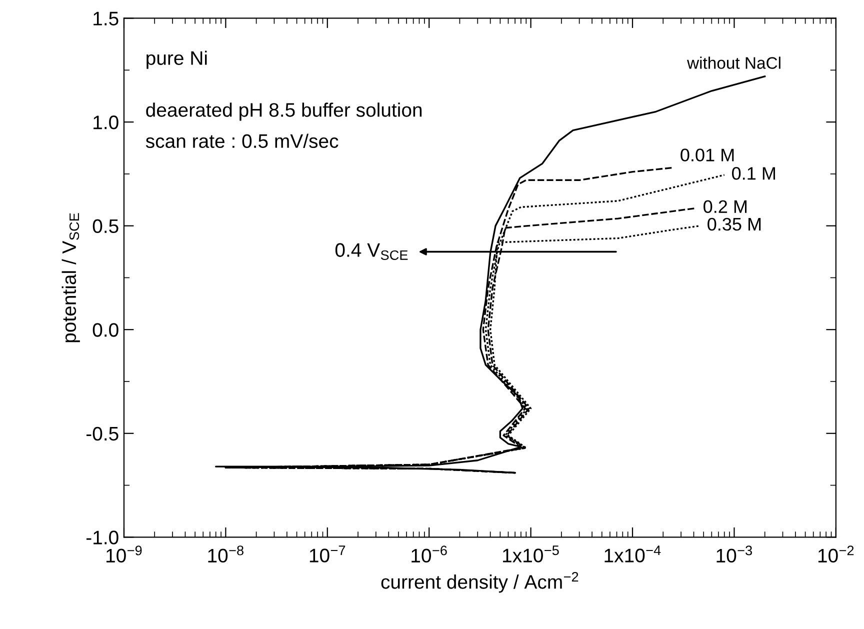 This screenshot has width=864, height=629. Describe the element at coordinates (725, 207) in the screenshot. I see `series-label: 0.2 M` at that location.